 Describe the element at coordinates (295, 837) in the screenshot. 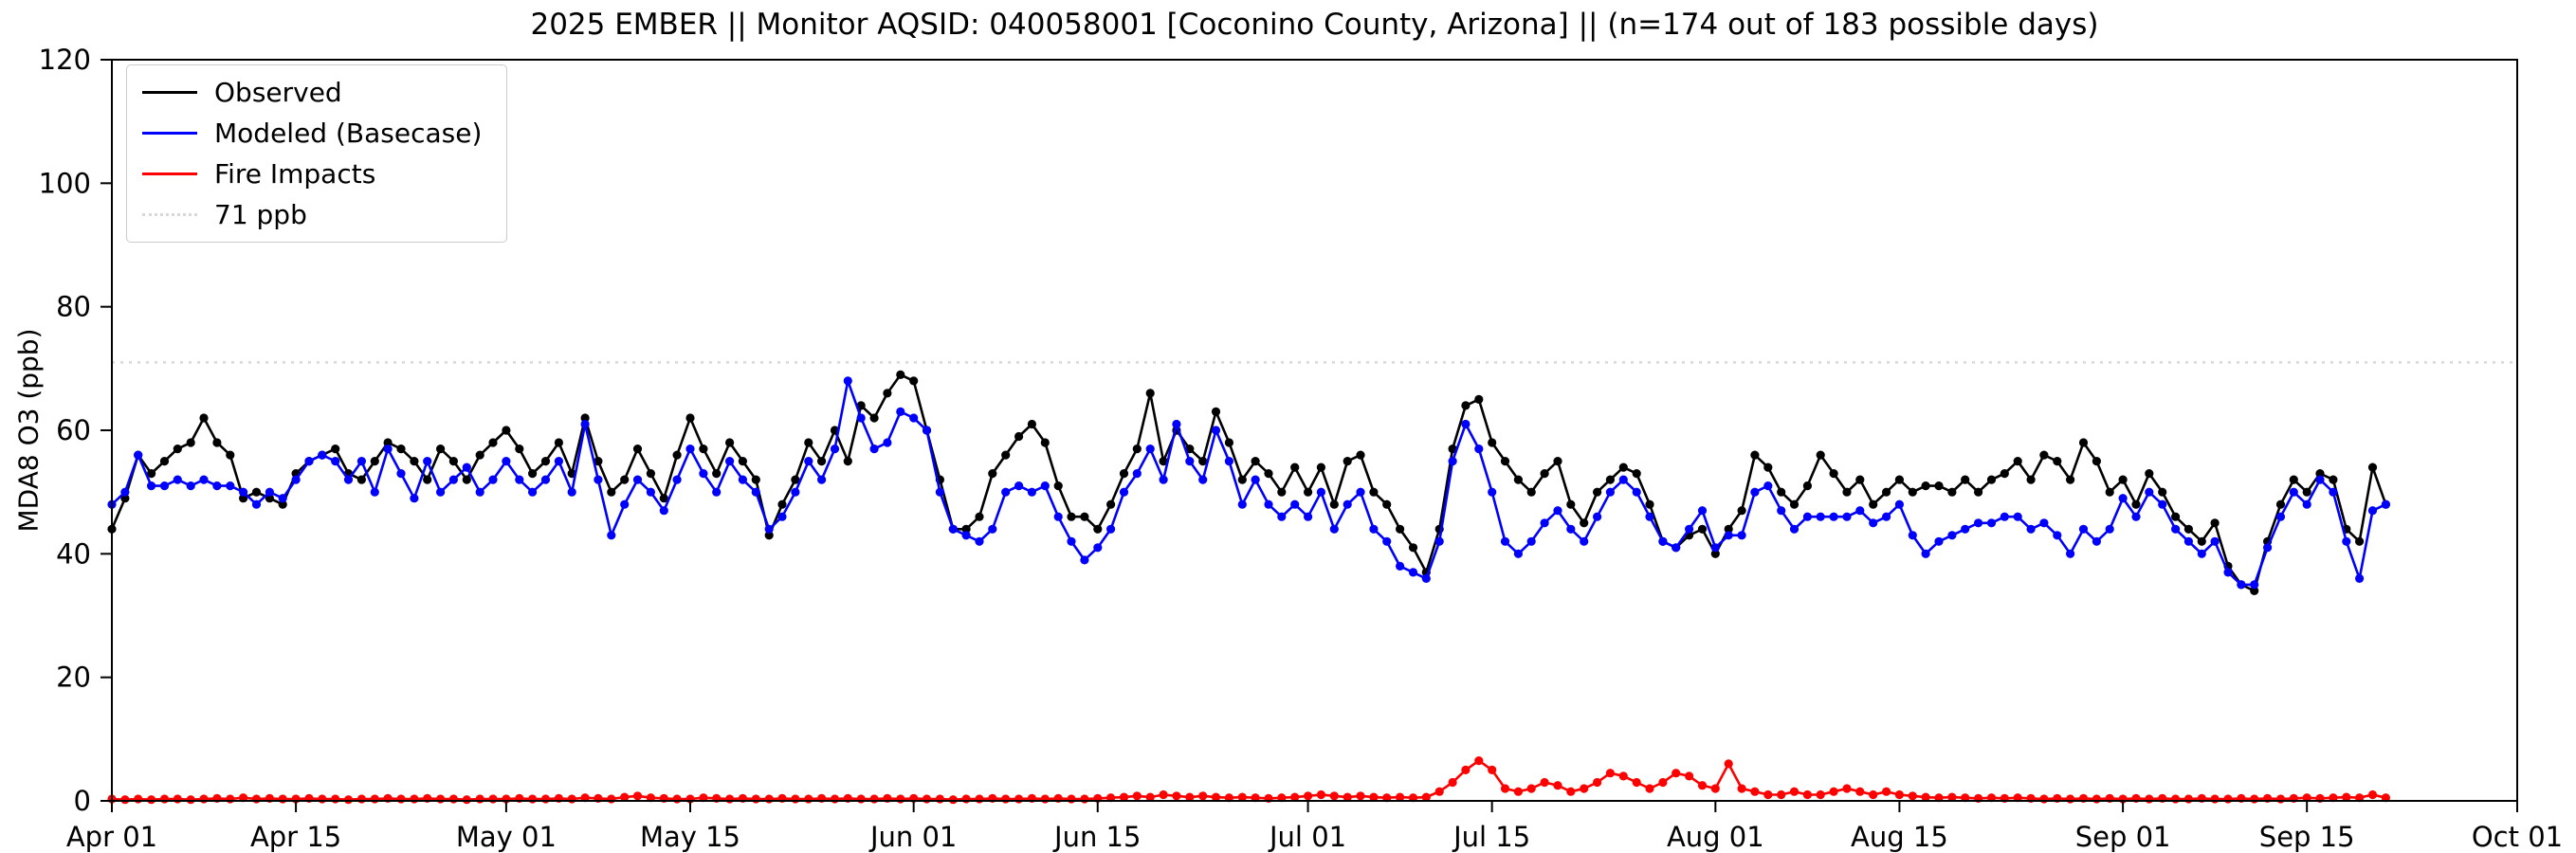

I see `x-tick-label: Apr 15` at that location.